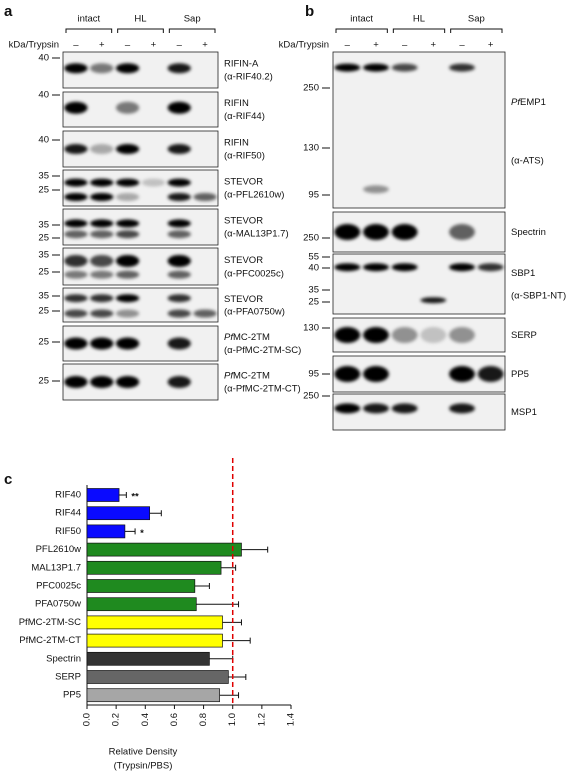 This screenshot has height=778, width=572. Describe the element at coordinates (348, 45) in the screenshot. I see `lane-label: –` at that location.